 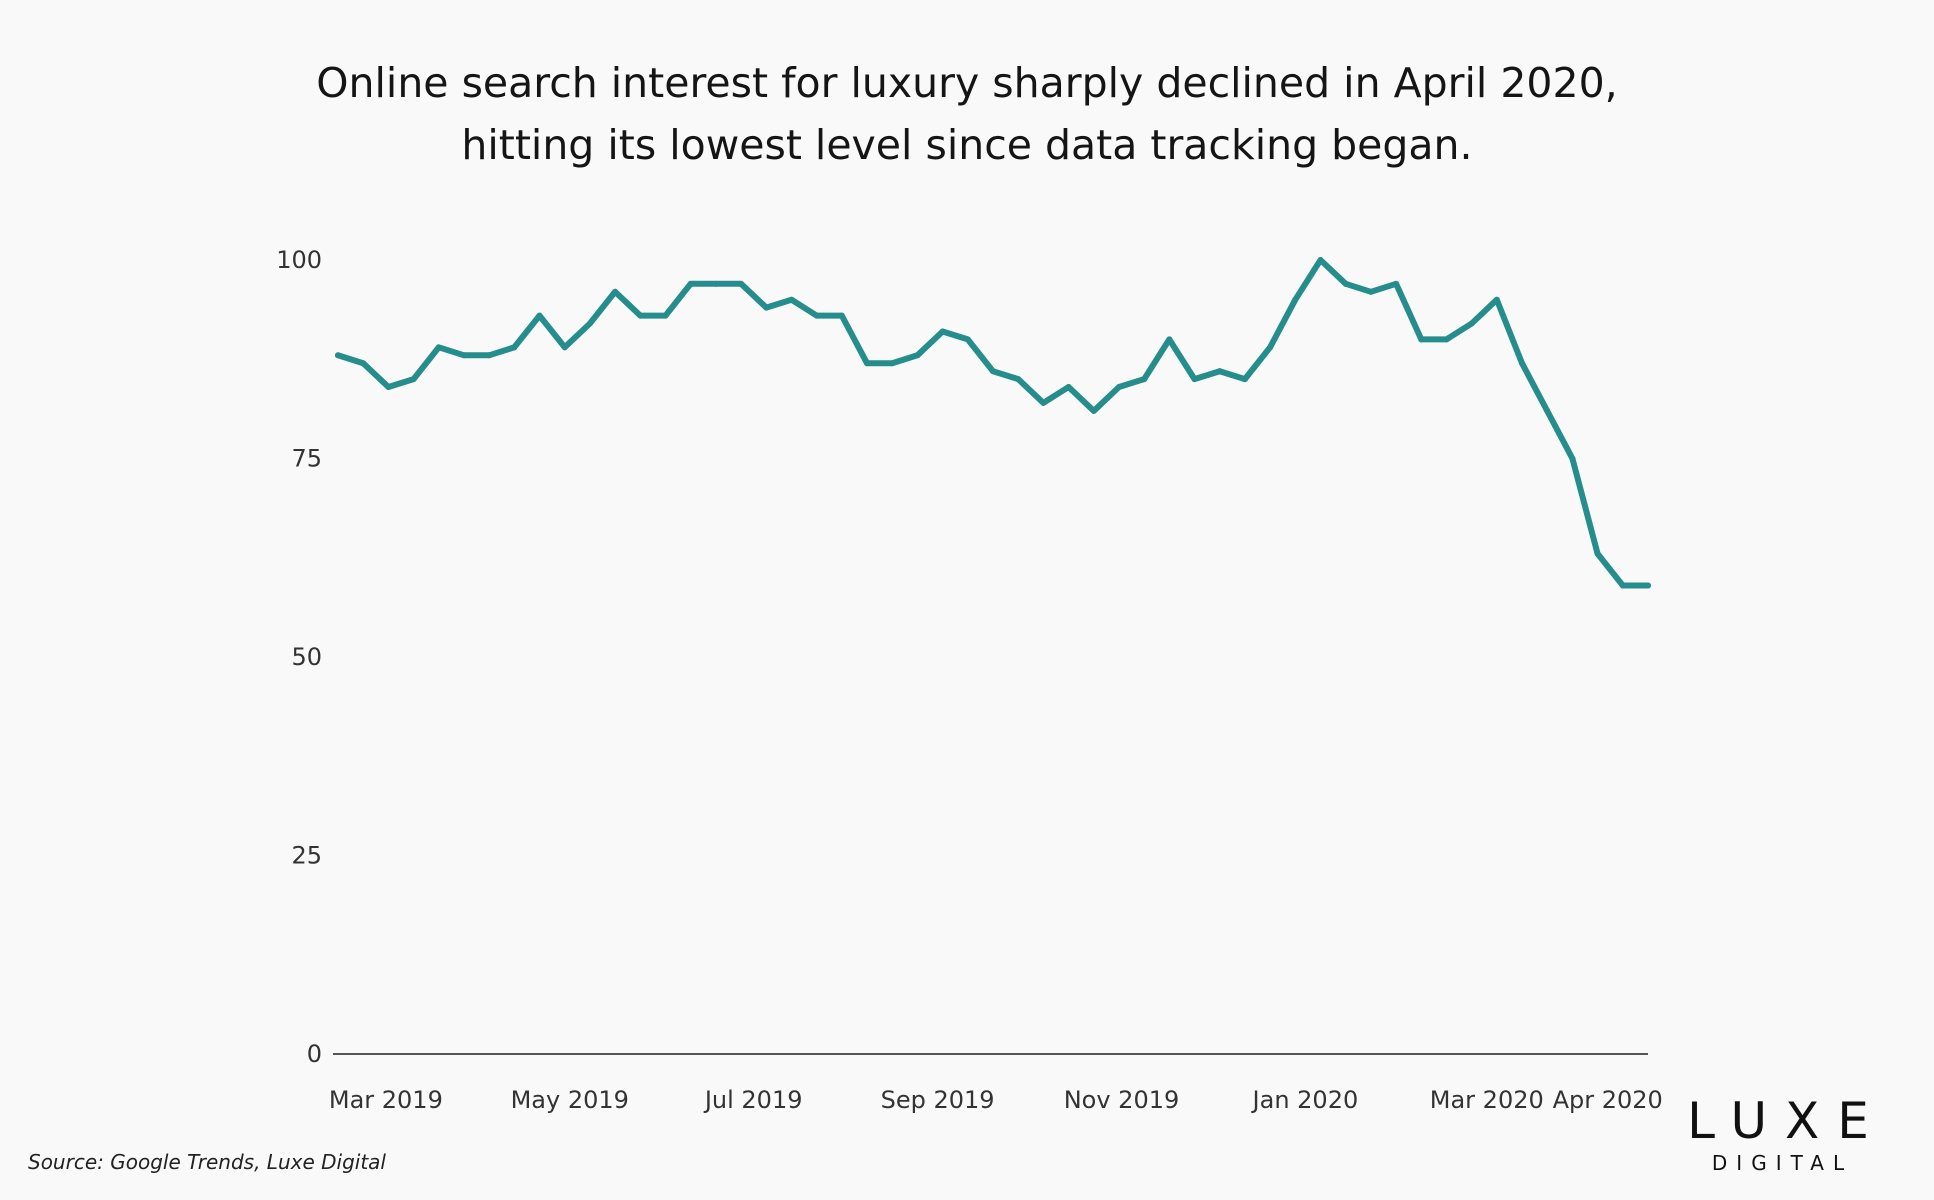 What do you see at coordinates (306, 856) in the screenshot?
I see `y-tick-label: 25` at bounding box center [306, 856].